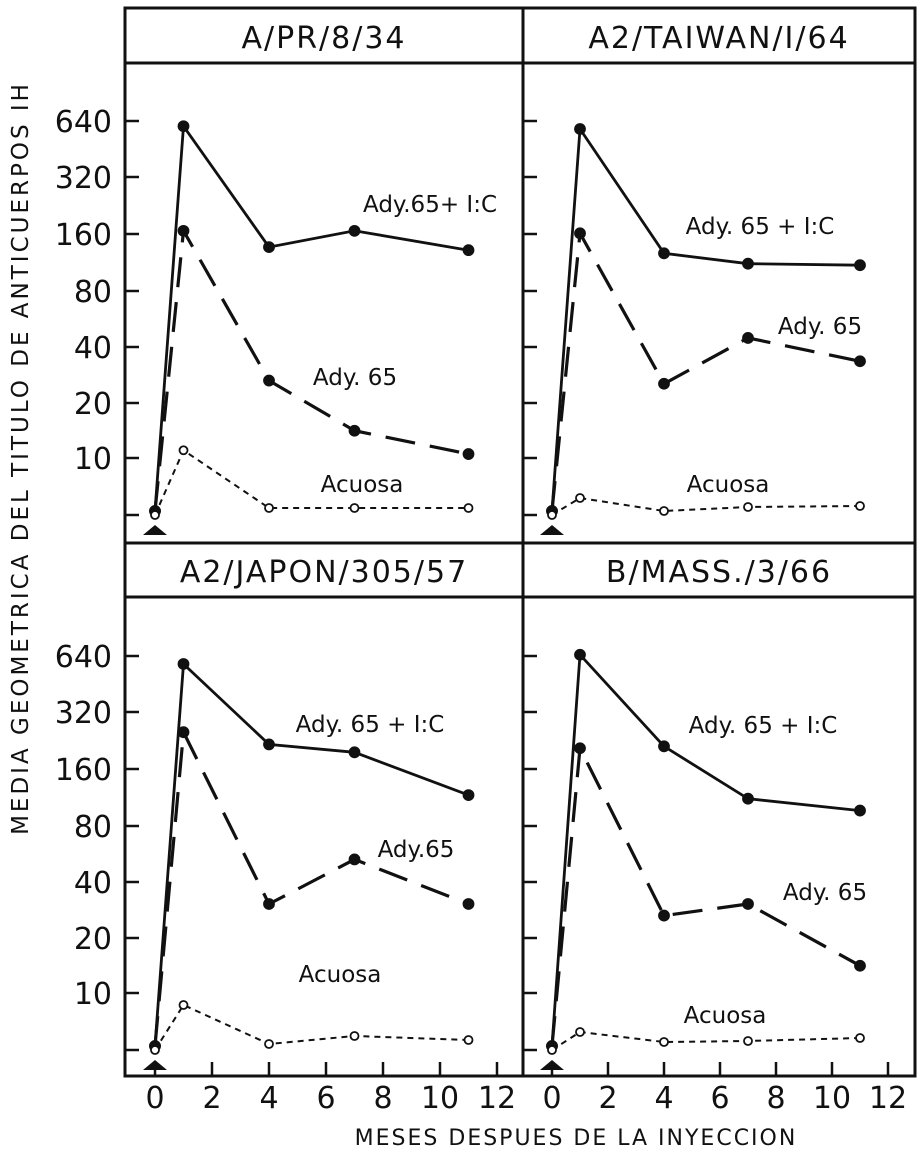 This screenshot has height=1155, width=923. What do you see at coordinates (83, 770) in the screenshot?
I see `y-tick-label: 160` at bounding box center [83, 770].